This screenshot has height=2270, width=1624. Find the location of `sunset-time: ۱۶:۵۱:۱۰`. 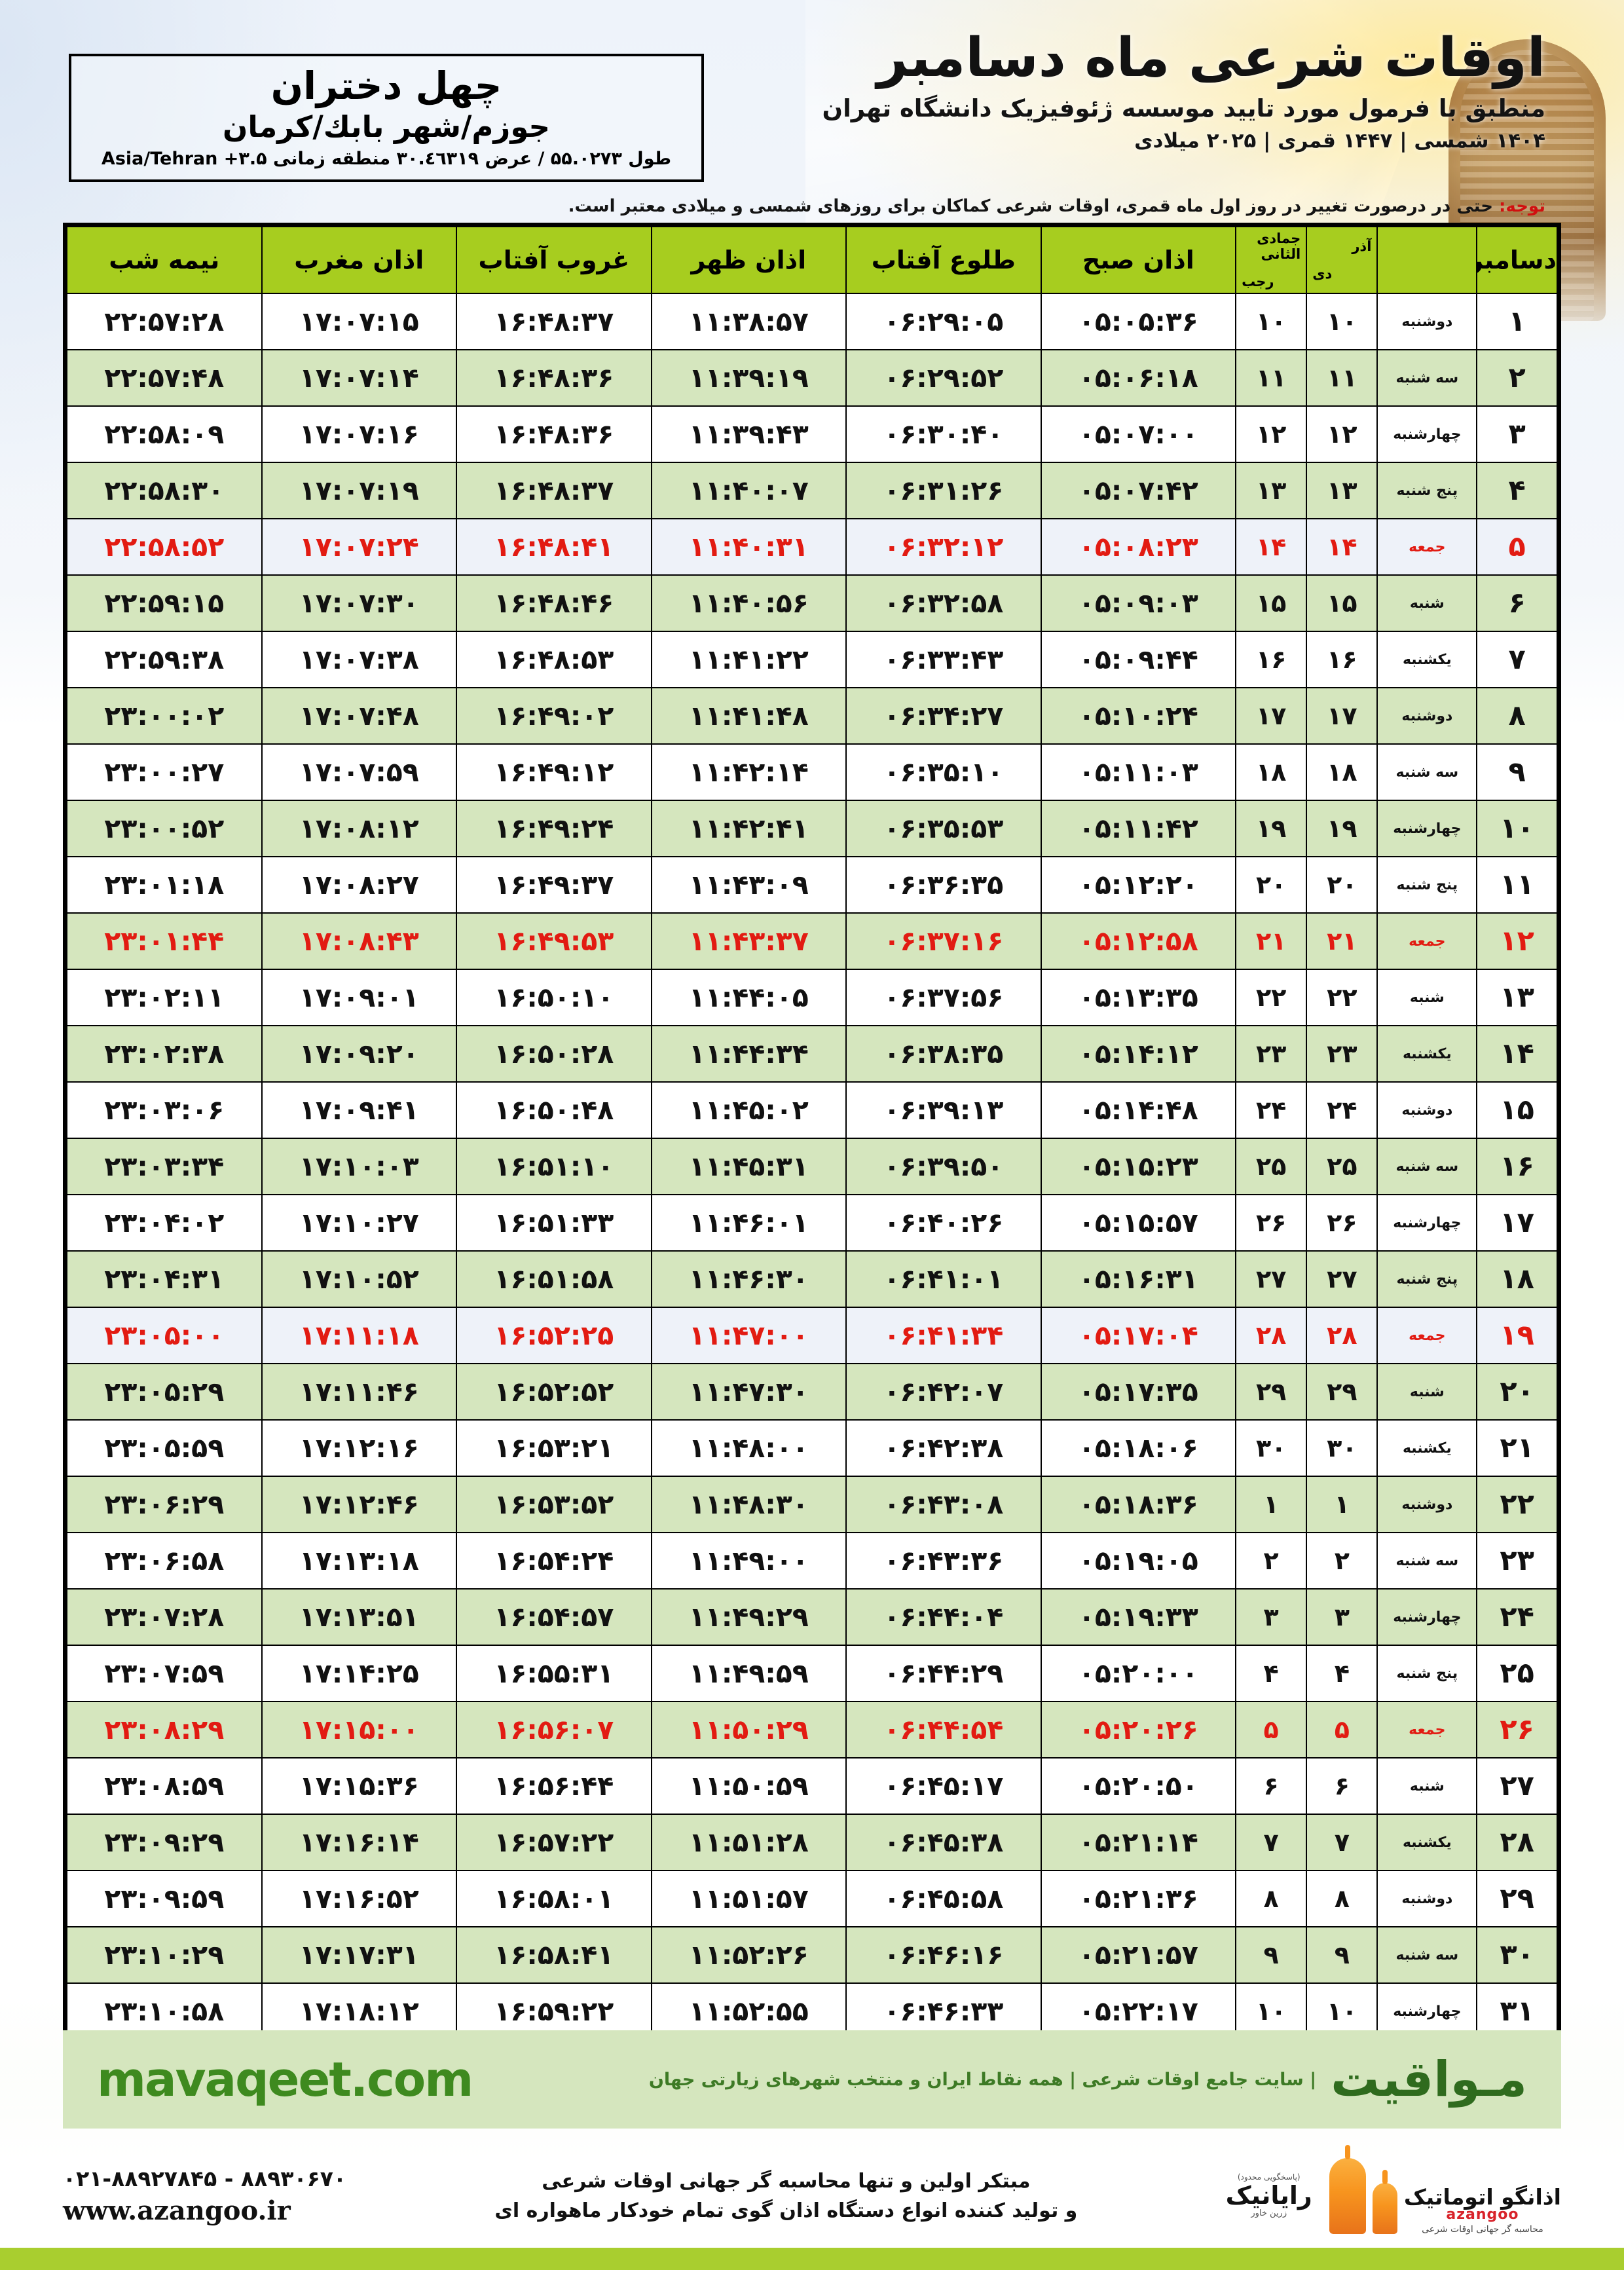

sunset-time: ۱۶:۵۱:۱۰ is located at coordinates (554, 1166).